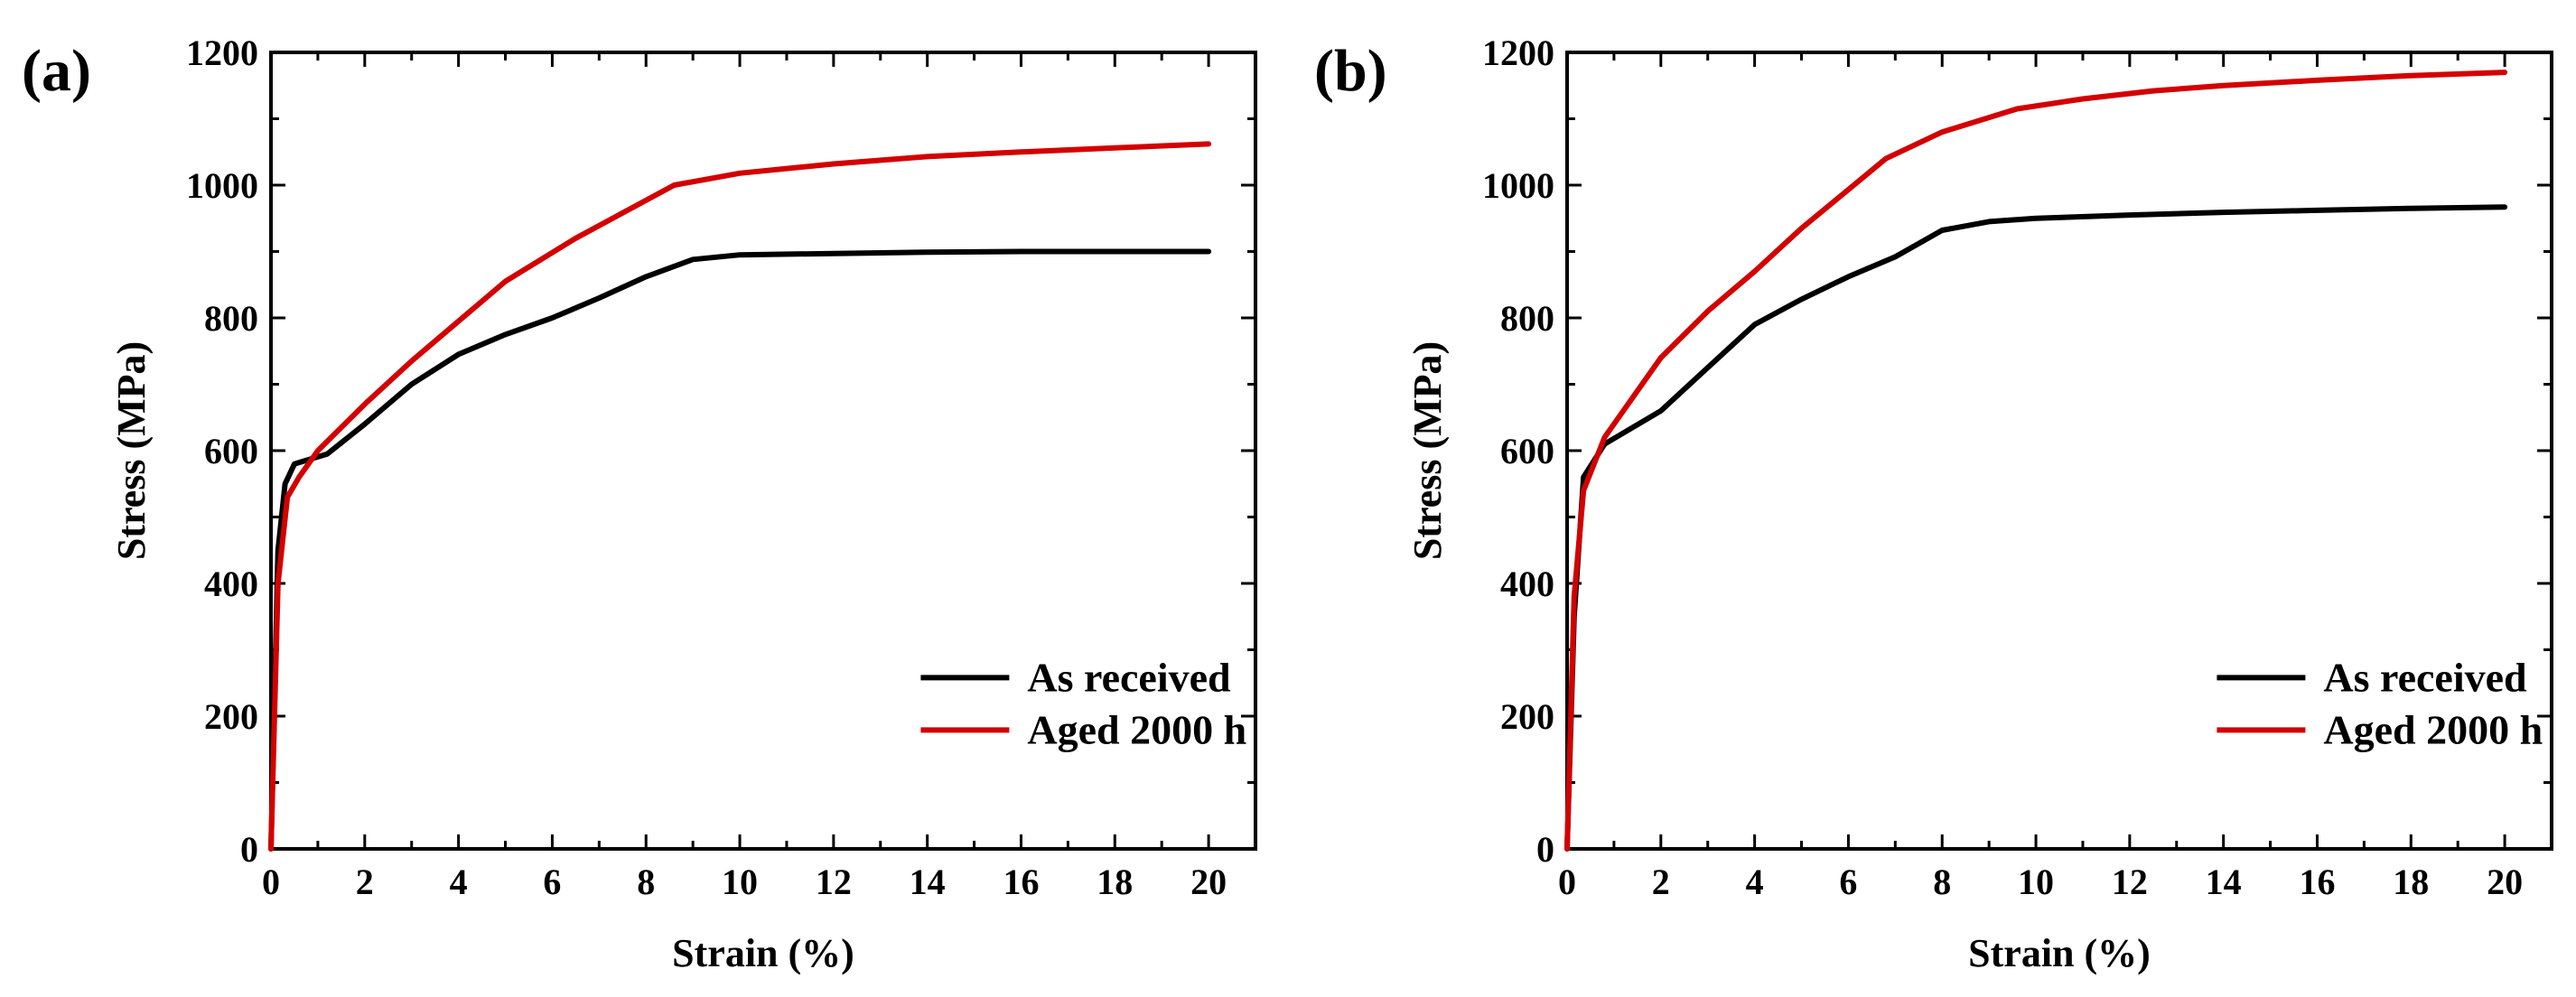 This screenshot has width=2576, height=997. Describe the element at coordinates (56, 71) in the screenshot. I see `panel-label: (a)` at that location.